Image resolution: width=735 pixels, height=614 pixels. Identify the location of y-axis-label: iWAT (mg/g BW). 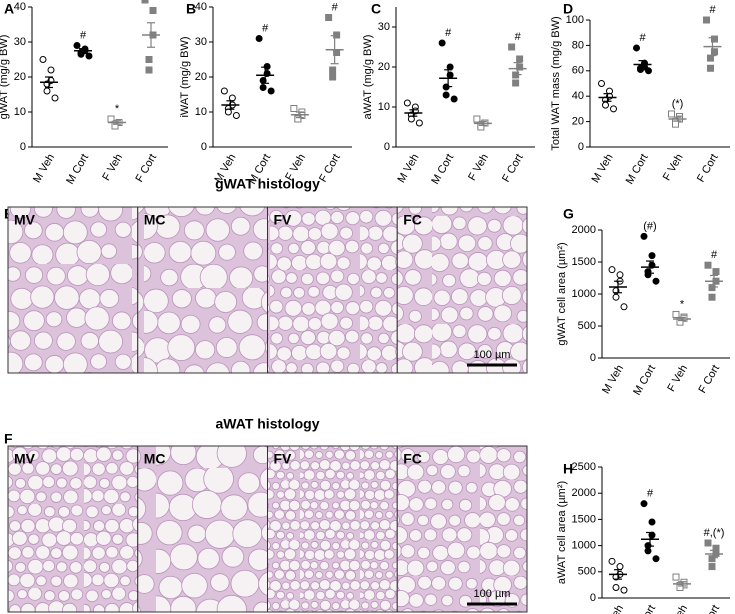
(185, 76).